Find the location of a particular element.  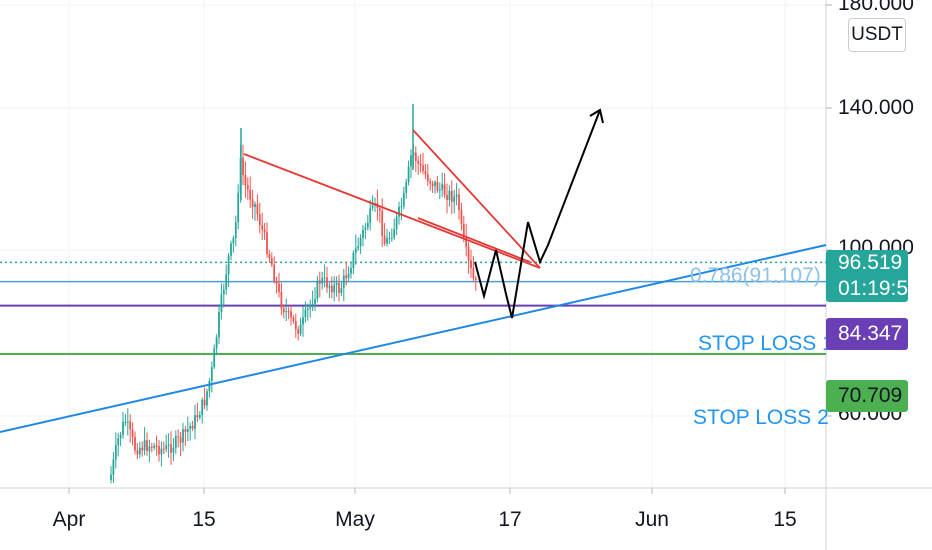

triangle-inner-line is located at coordinates (474, 240).